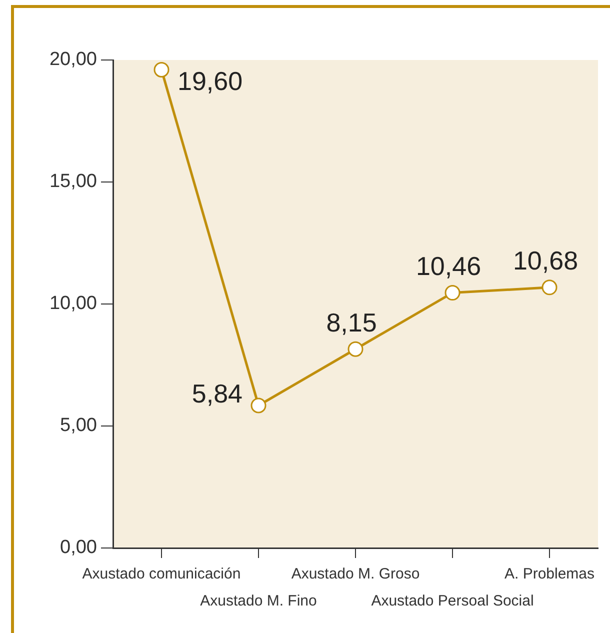  I want to click on x-tick-label: Axustado Persoal Social, so click(452, 601).